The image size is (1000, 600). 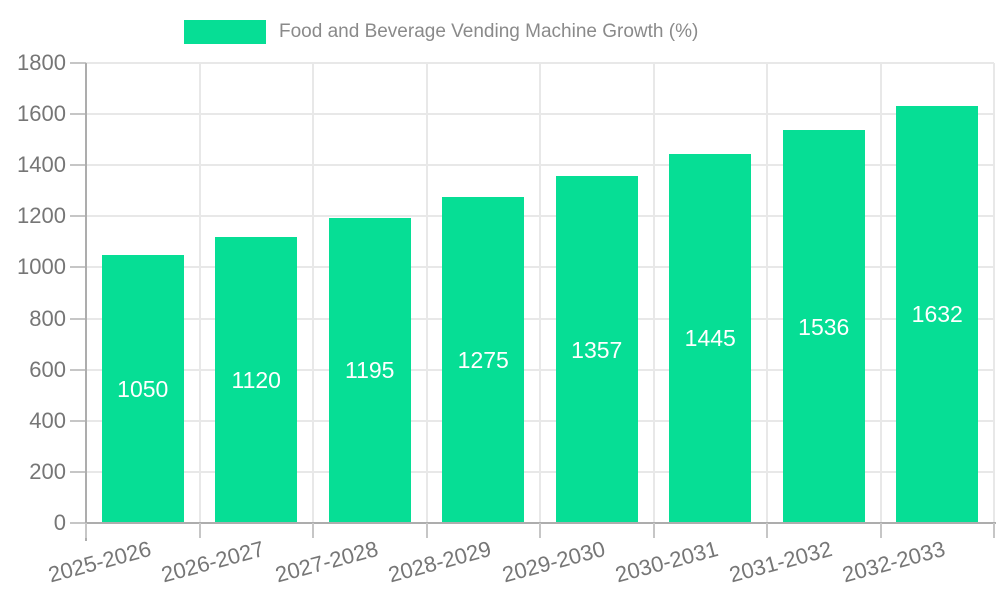 What do you see at coordinates (41, 62) in the screenshot?
I see `y-axis-tick-label: 1800` at bounding box center [41, 62].